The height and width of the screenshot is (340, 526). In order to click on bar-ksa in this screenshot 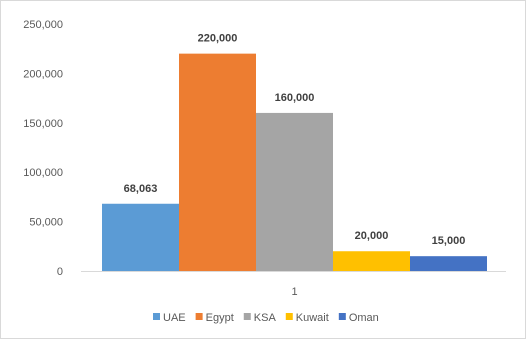, I will do `click(294, 191)`.